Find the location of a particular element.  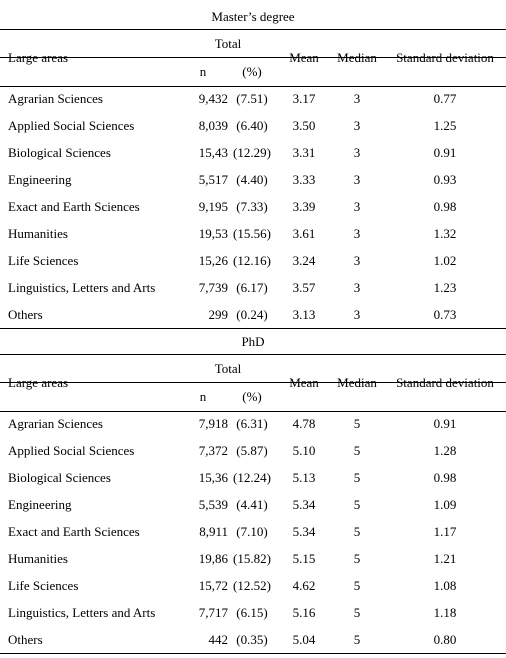

cell: (7.10) is located at coordinates (251, 531).